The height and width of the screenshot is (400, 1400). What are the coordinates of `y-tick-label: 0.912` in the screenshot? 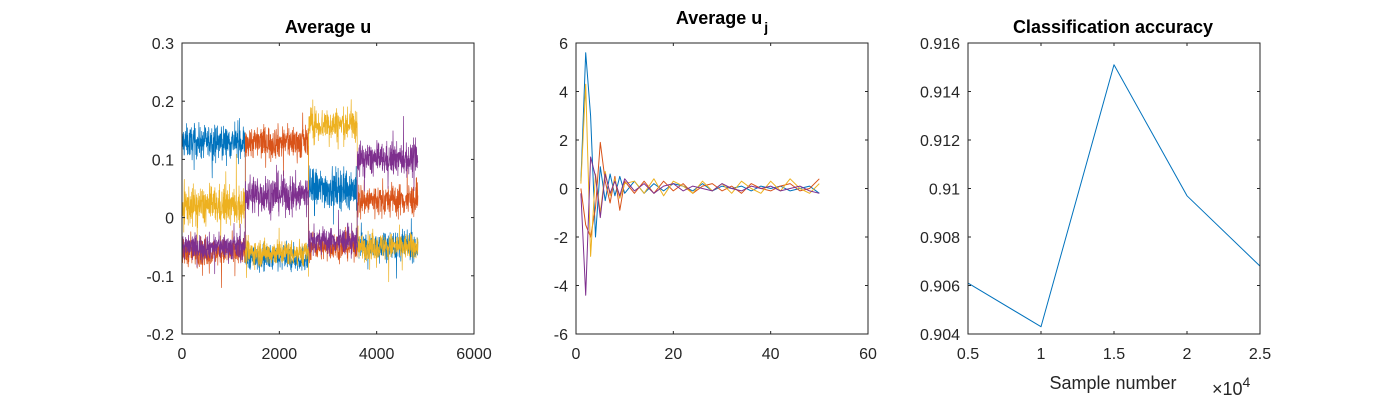 It's located at (940, 141).